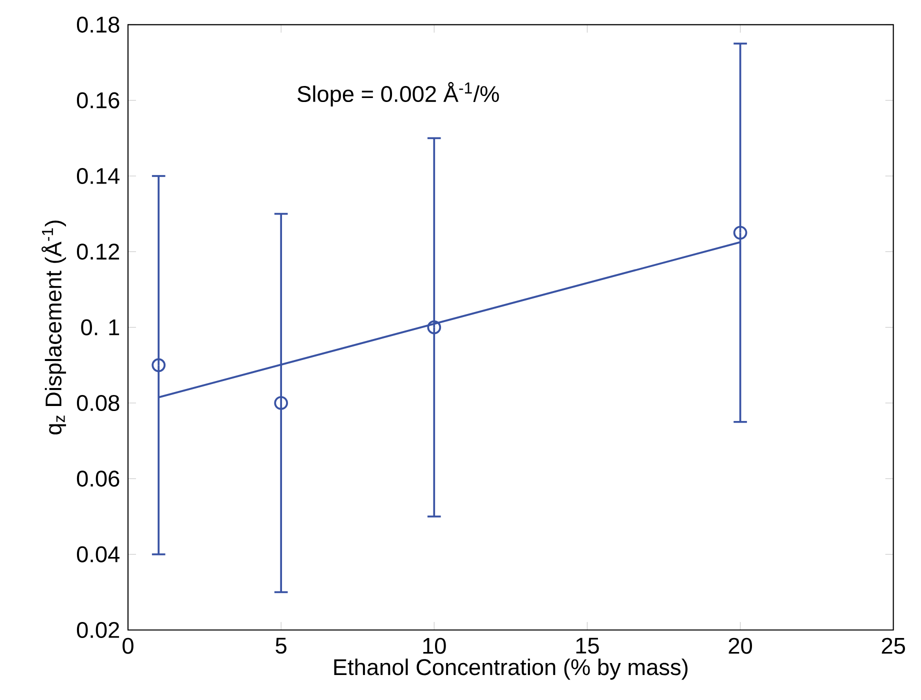 Image resolution: width=921 pixels, height=700 pixels. What do you see at coordinates (98, 252) in the screenshot?
I see `y-tick-label: 0.12` at bounding box center [98, 252].